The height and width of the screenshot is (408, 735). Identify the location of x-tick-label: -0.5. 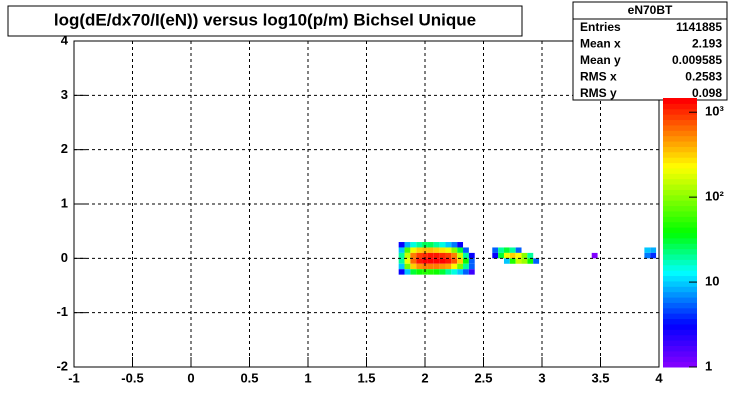
(132, 377).